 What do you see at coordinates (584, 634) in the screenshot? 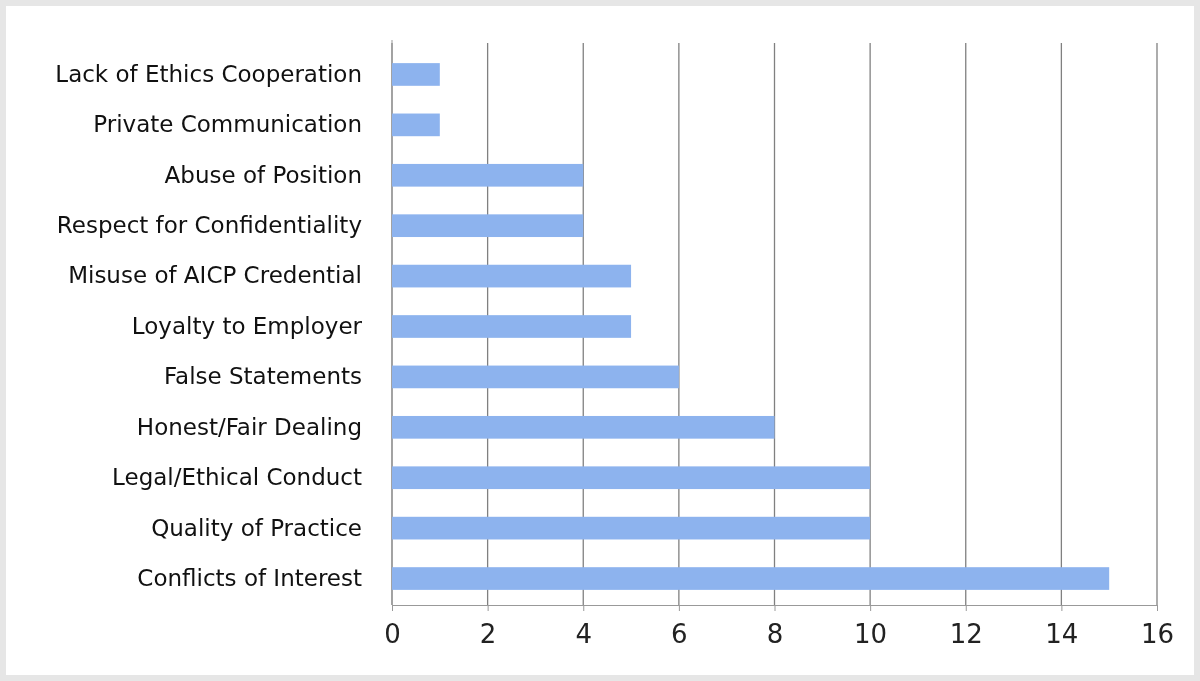
I see `x-tick-label: 4` at bounding box center [584, 634].